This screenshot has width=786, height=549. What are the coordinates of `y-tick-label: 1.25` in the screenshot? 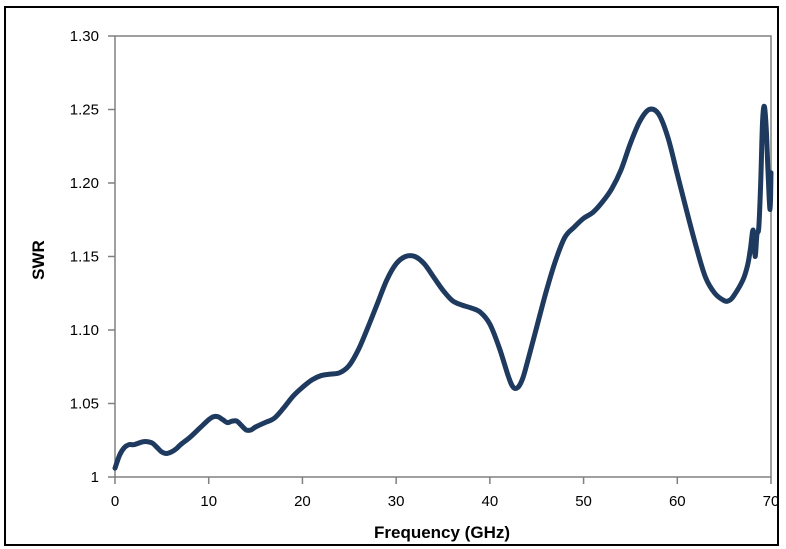 It's located at (84, 110).